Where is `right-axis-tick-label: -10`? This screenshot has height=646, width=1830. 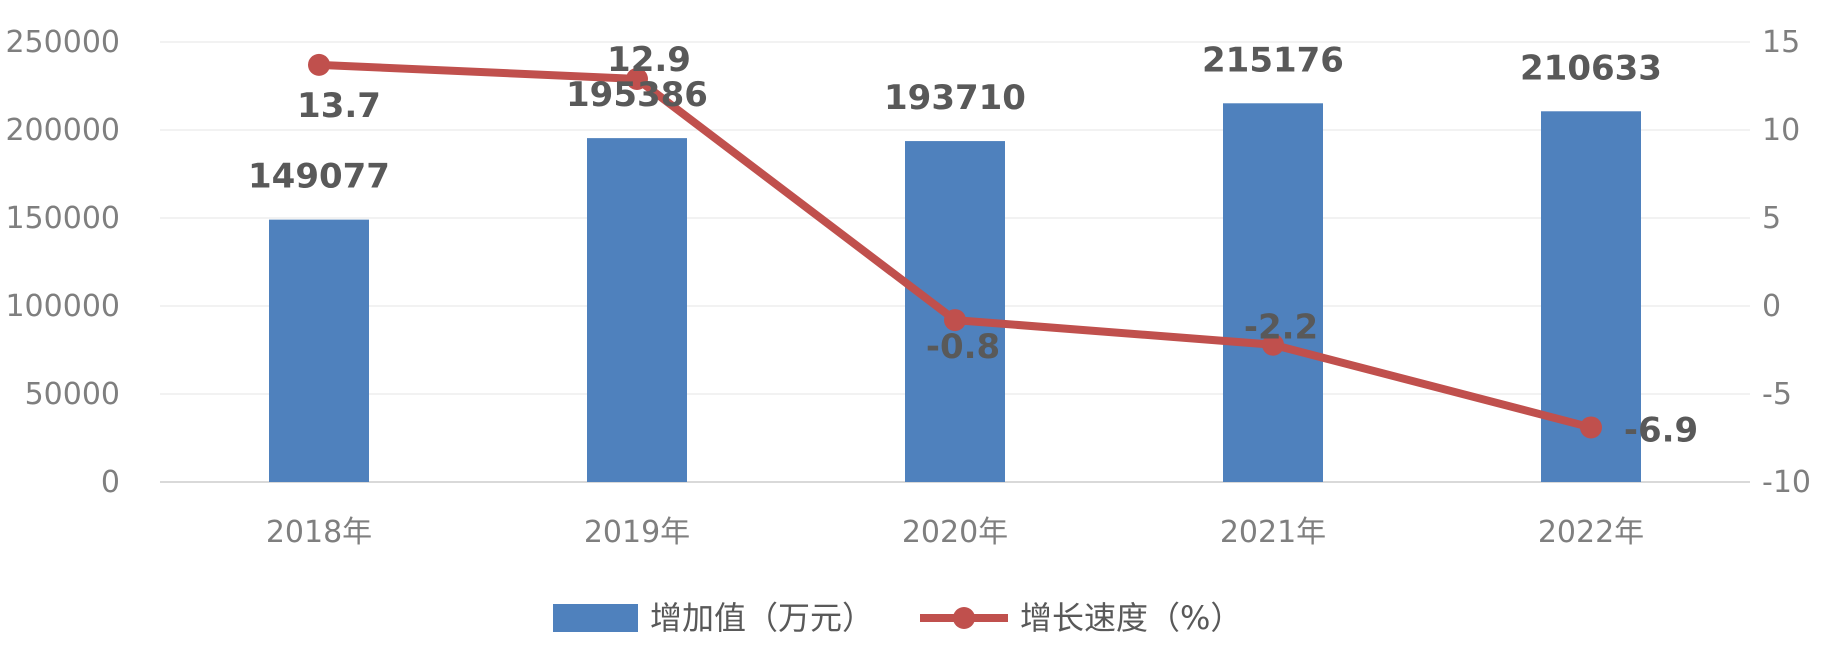 right-axis-tick-label: -10 is located at coordinates (1786, 482).